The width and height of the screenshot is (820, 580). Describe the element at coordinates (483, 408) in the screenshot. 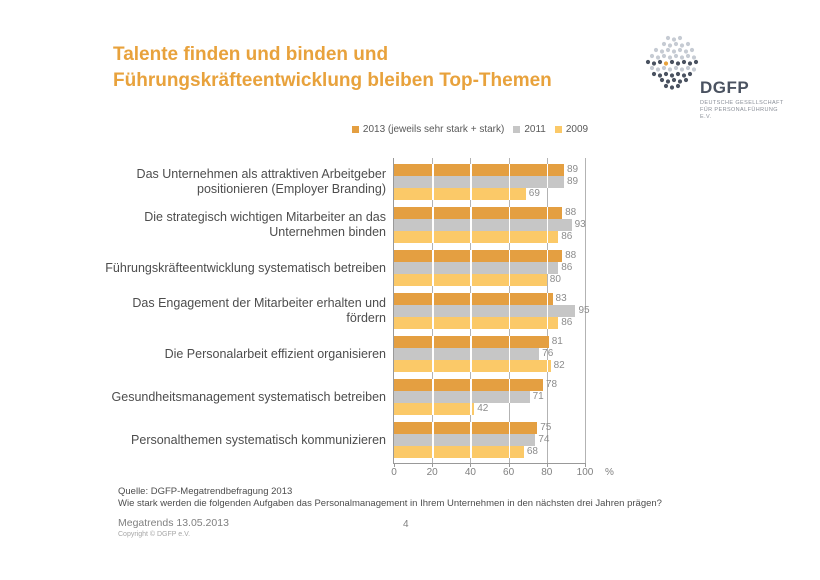

I see `bar-value-label: 42` at that location.